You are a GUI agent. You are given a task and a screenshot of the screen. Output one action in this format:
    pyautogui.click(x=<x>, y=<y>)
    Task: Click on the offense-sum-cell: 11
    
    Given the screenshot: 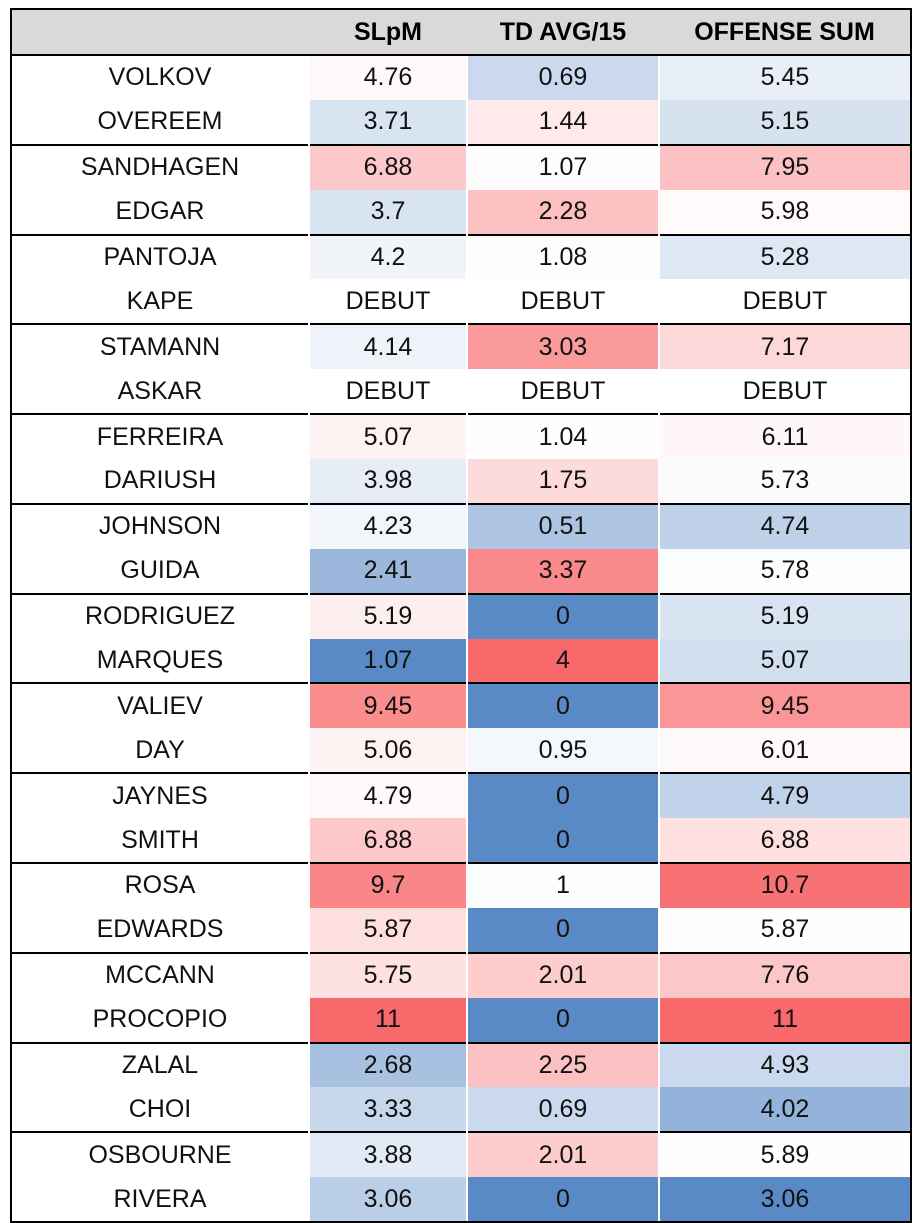 What is the action you would take?
    pyautogui.click(x=785, y=1020)
    